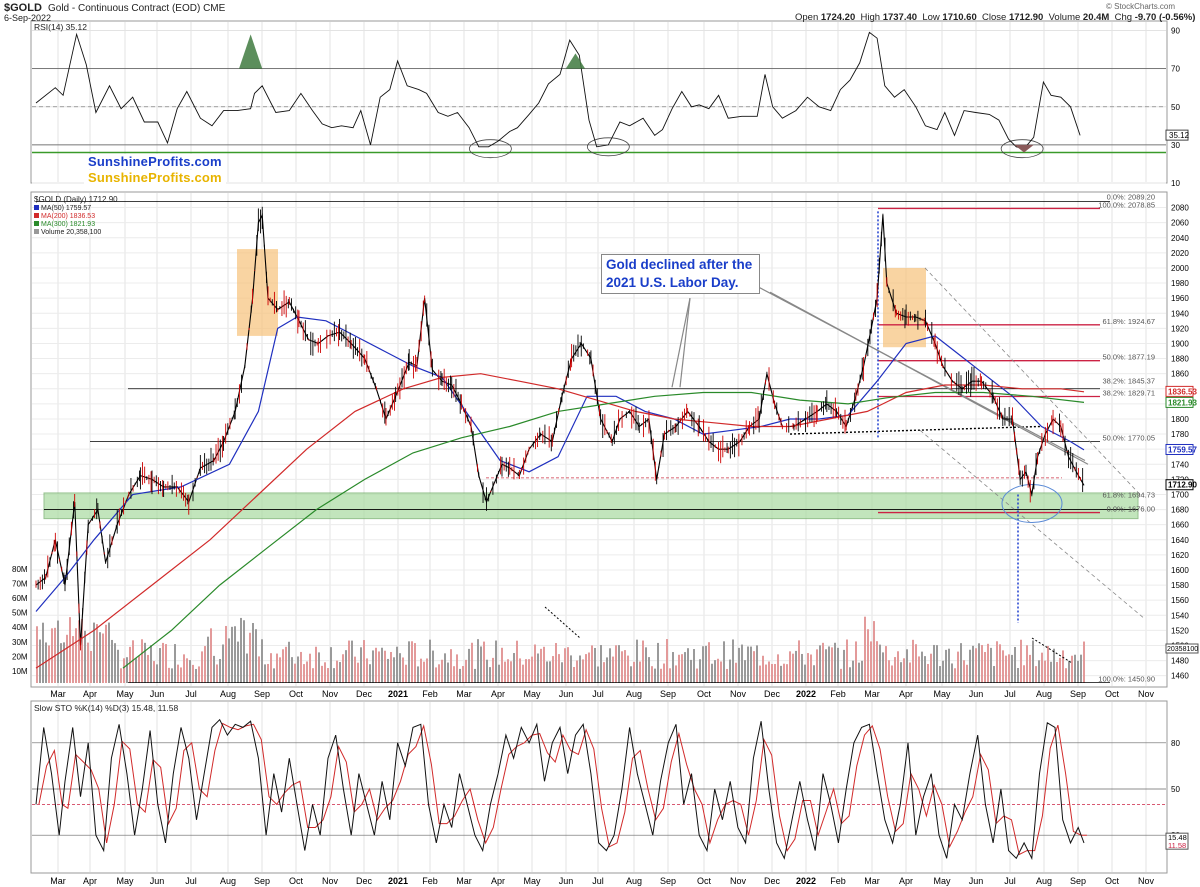 The image size is (1200, 887). I want to click on stoch-x-tick-label: Oct, so click(704, 881).